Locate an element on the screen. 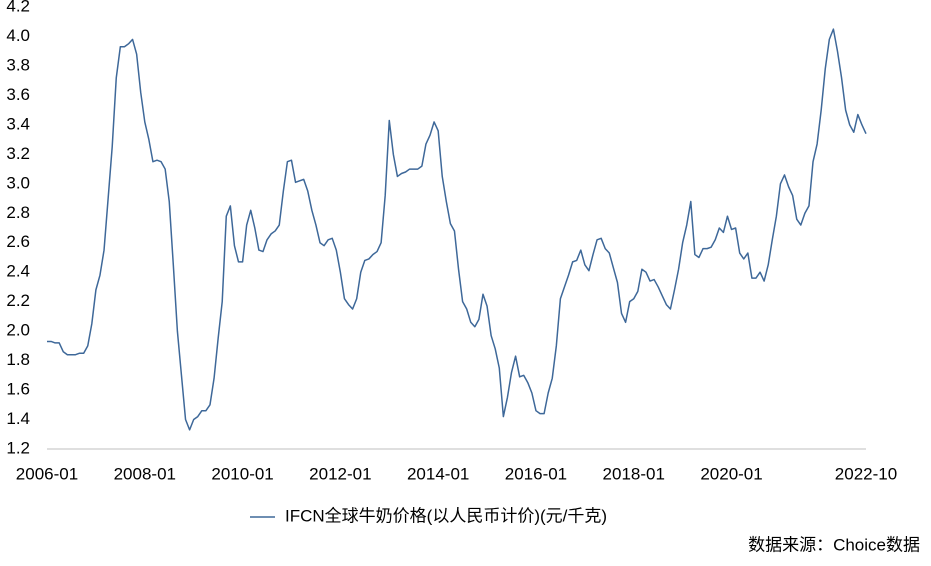 The image size is (931, 566). x-tick-label: 2006-01 is located at coordinates (47, 473).